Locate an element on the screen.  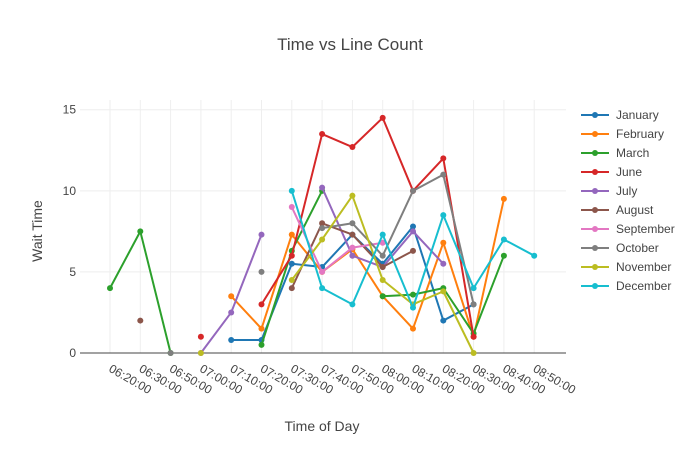
legend-label: August is located at coordinates (635, 210).